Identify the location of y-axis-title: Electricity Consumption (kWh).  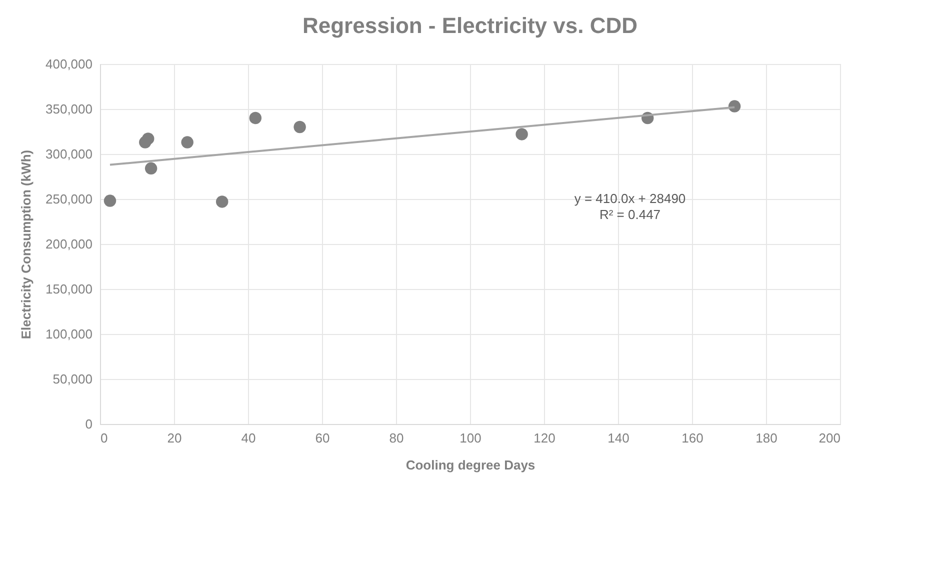
(26, 245).